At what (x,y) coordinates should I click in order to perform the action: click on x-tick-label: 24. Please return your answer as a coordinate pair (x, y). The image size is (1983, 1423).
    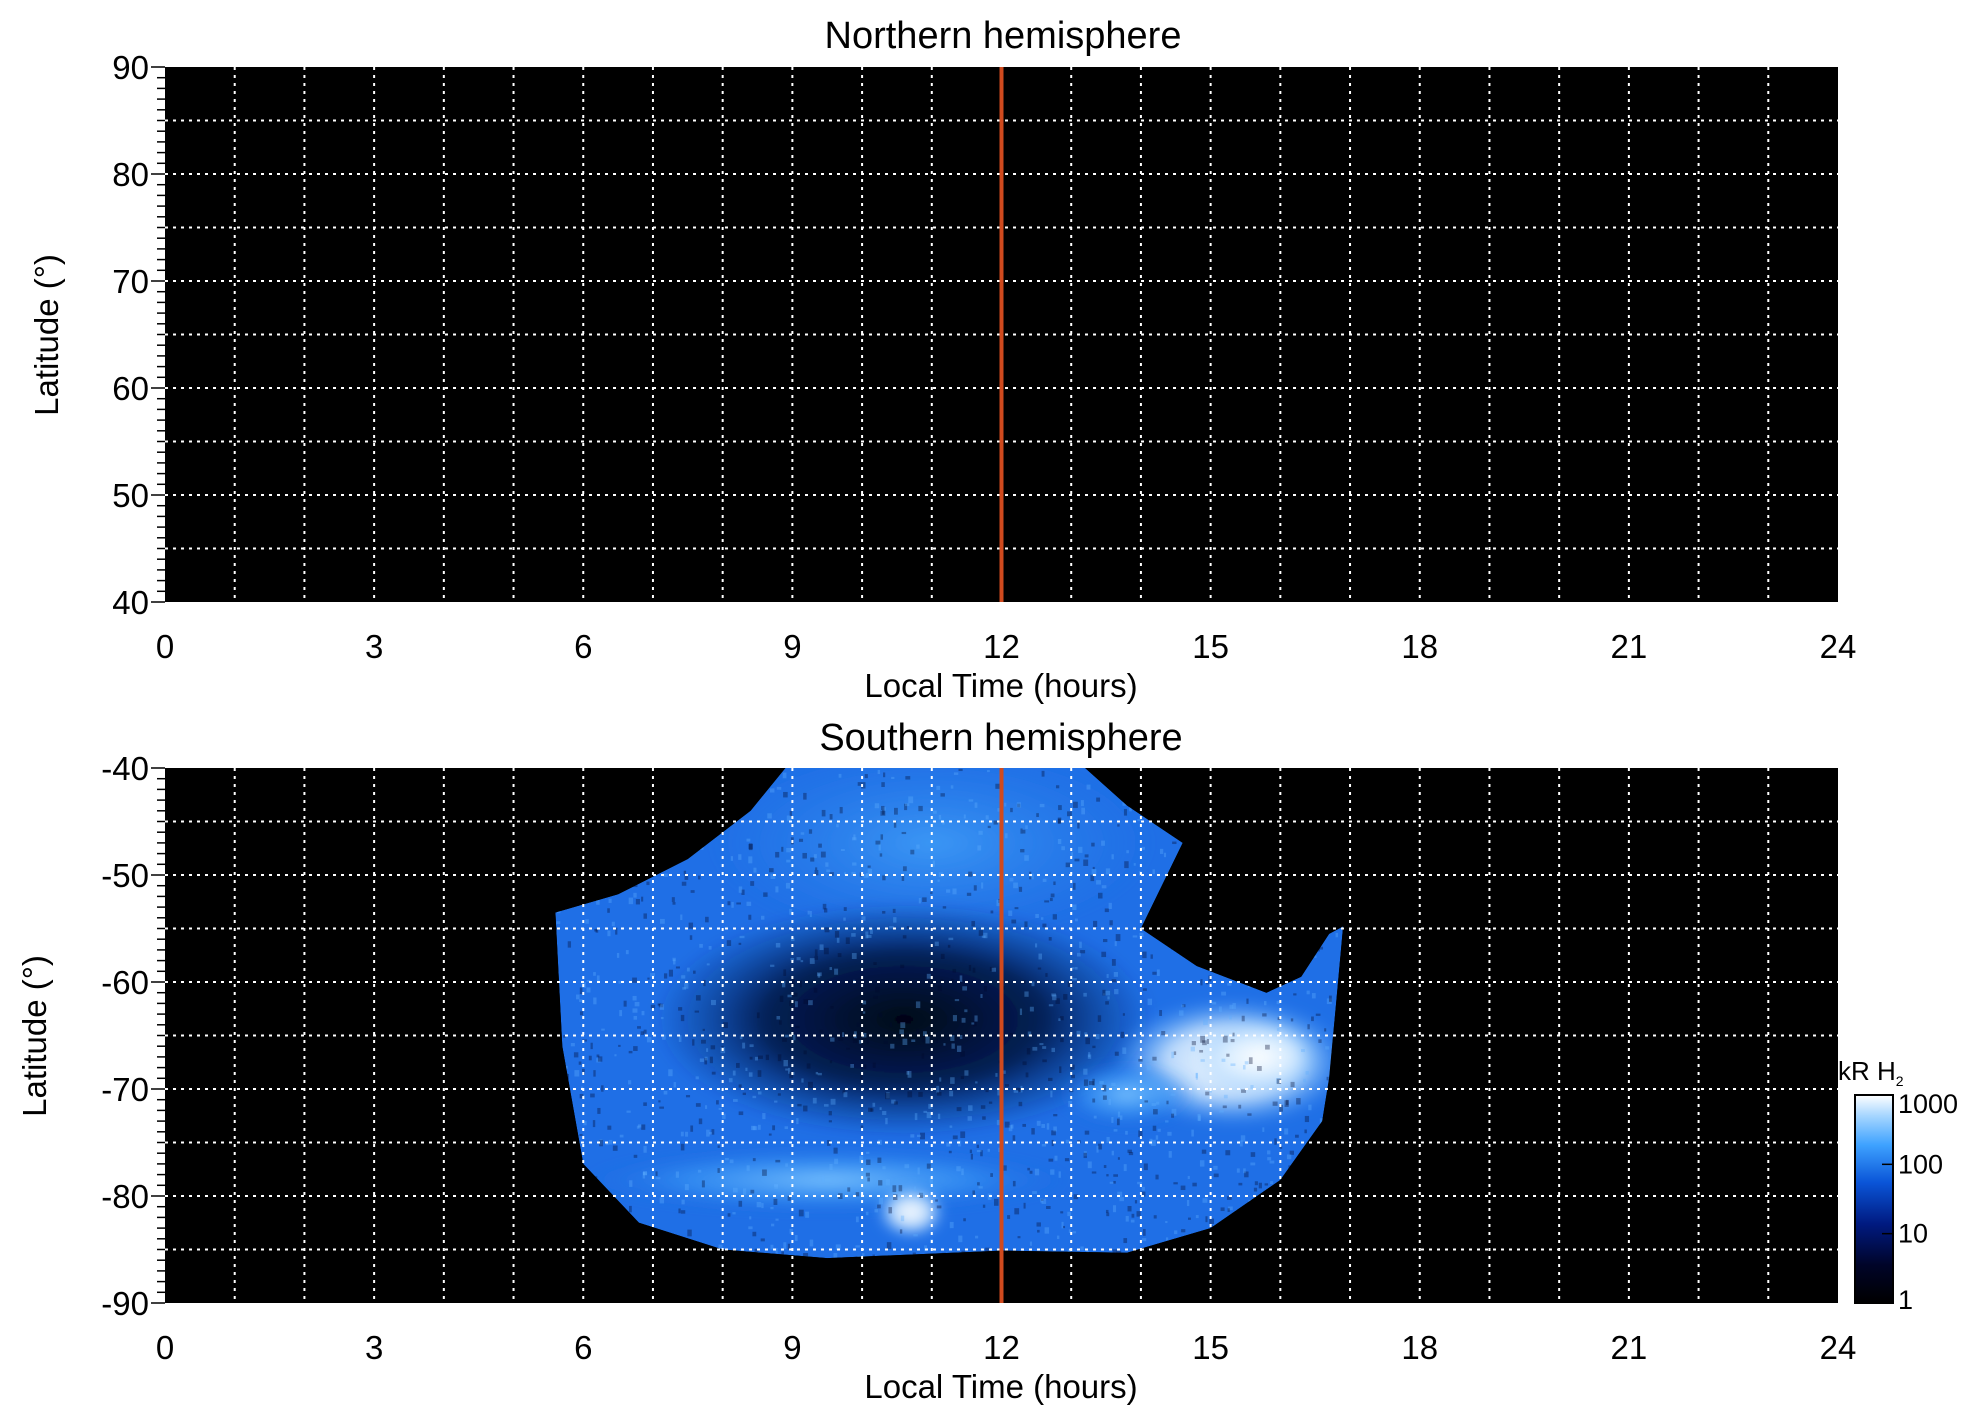
    Looking at the image, I should click on (1838, 646).